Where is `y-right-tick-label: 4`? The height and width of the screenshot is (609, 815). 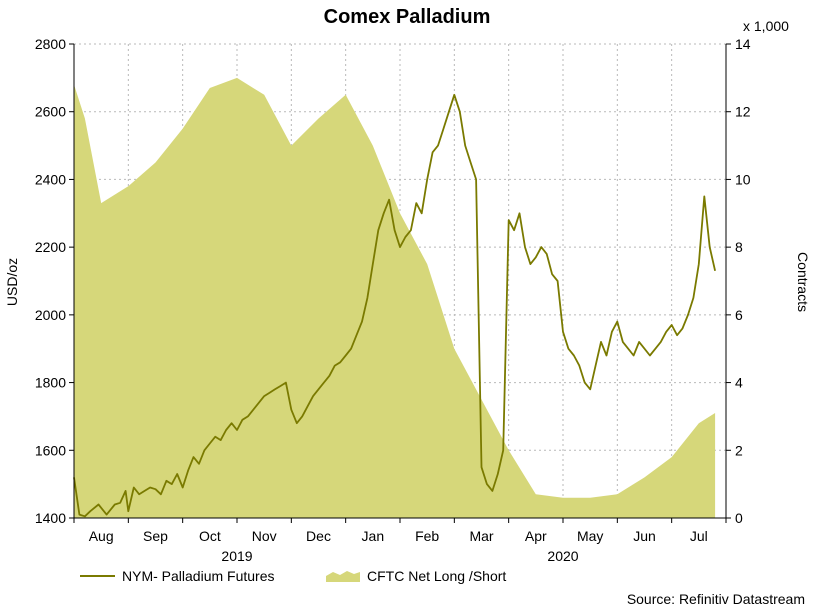
y-right-tick-label: 4 is located at coordinates (739, 383).